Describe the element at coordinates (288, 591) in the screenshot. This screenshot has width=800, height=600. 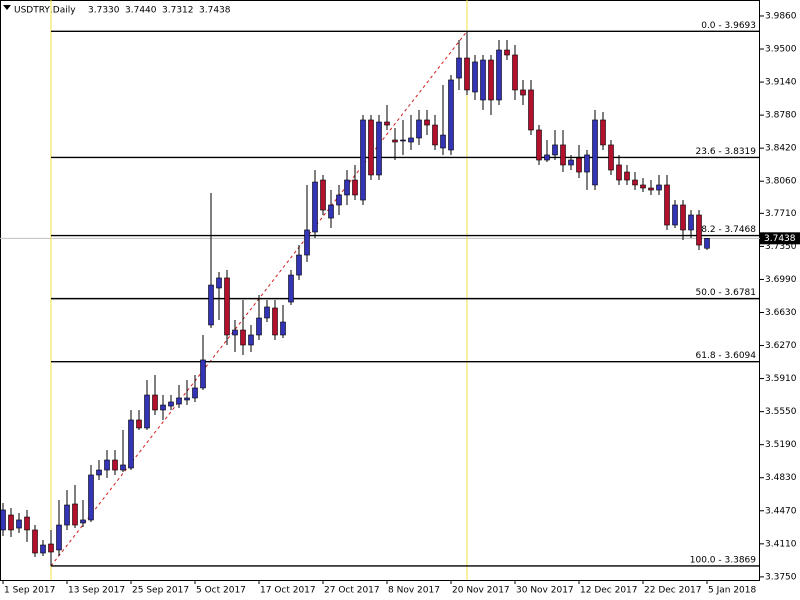
I see `x-tick-label: 17 Oct 2017` at that location.